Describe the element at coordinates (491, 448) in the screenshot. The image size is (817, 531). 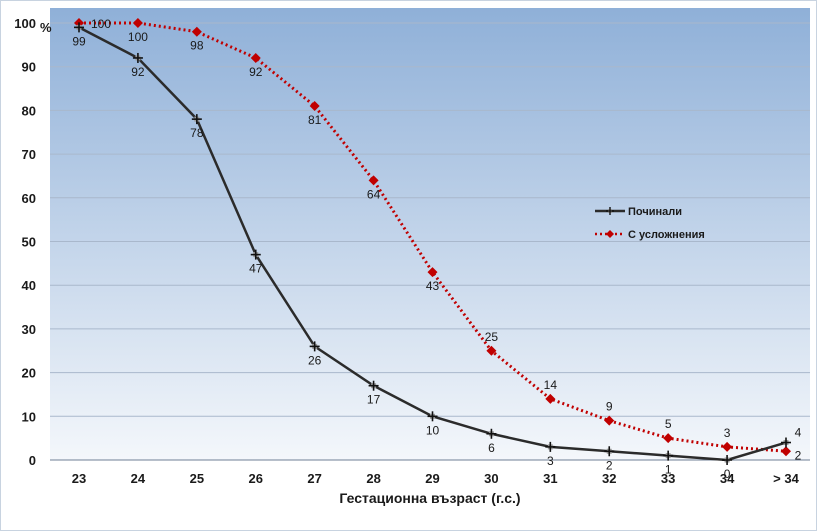
I see `data-label: 6` at that location.